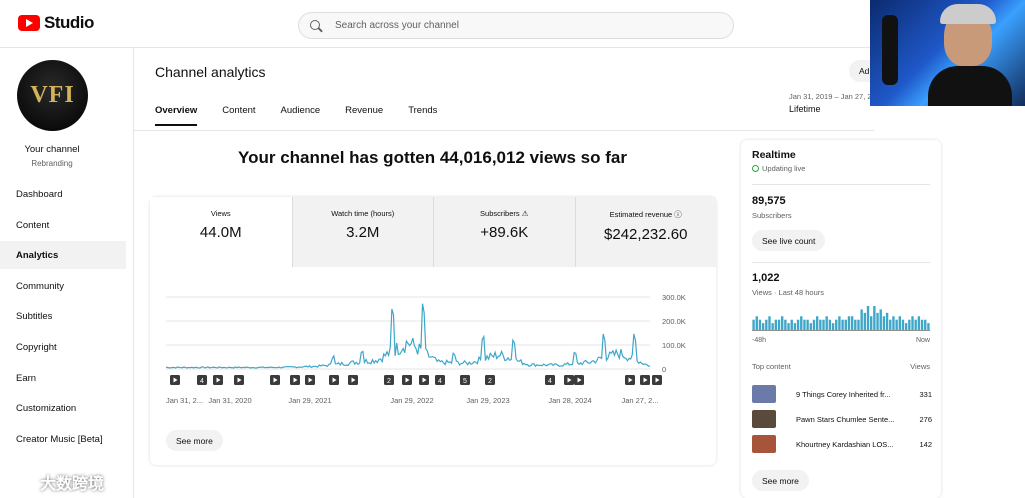  Describe the element at coordinates (33, 225) in the screenshot. I see `sidebar-item-content: Content` at that location.